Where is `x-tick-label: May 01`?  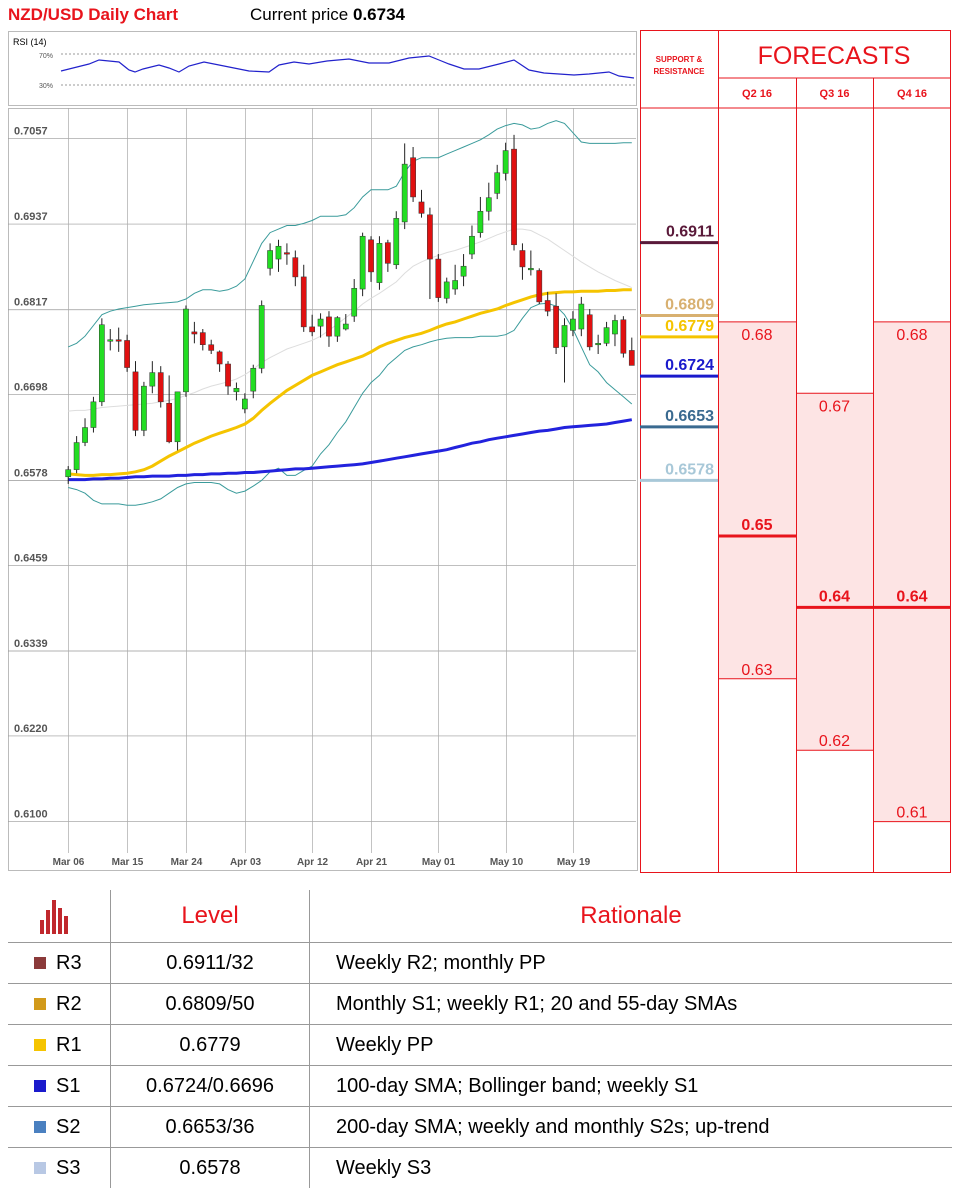
x-tick-label: May 01 is located at coordinates (439, 862).